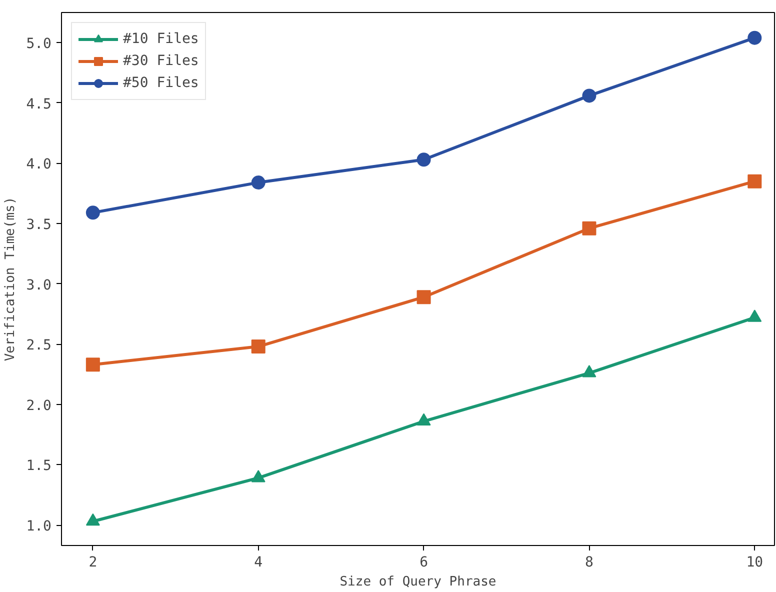 The height and width of the screenshot is (592, 776). Describe the element at coordinates (39, 164) in the screenshot. I see `y-tick-label: 4.0` at that location.